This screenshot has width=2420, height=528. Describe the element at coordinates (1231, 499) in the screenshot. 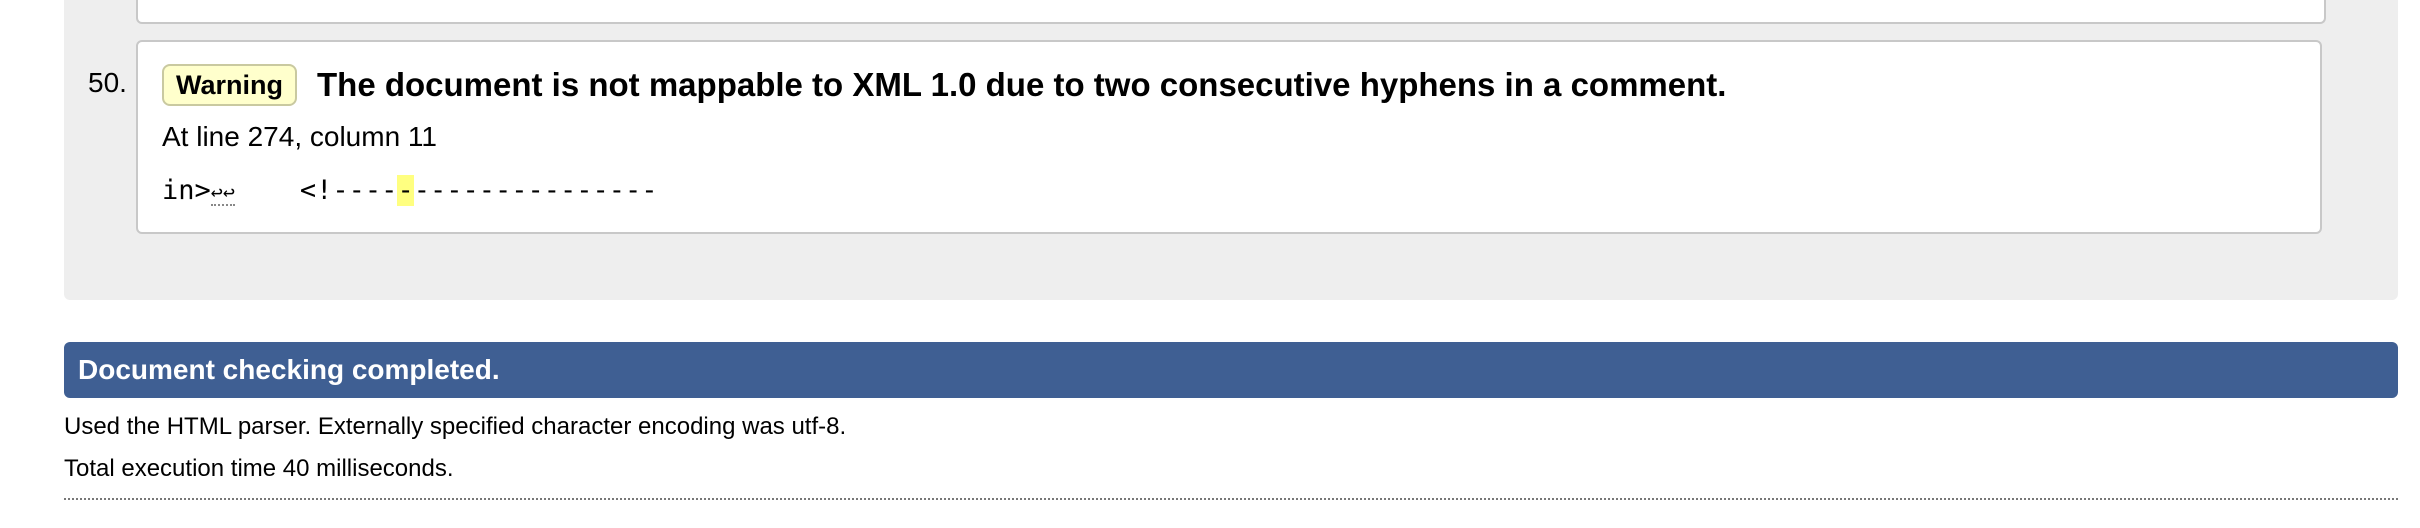

I see `divider` at that location.